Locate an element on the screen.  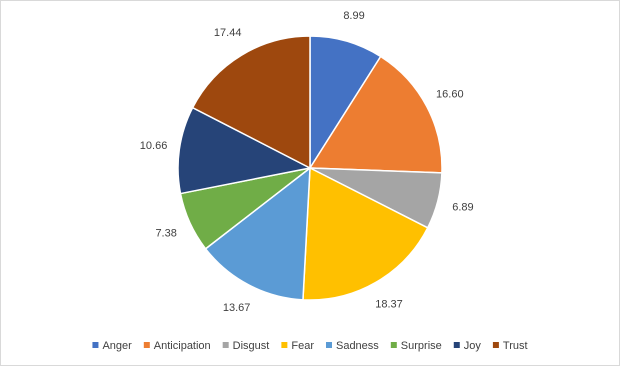
legend-label: Joy is located at coordinates (473, 346).